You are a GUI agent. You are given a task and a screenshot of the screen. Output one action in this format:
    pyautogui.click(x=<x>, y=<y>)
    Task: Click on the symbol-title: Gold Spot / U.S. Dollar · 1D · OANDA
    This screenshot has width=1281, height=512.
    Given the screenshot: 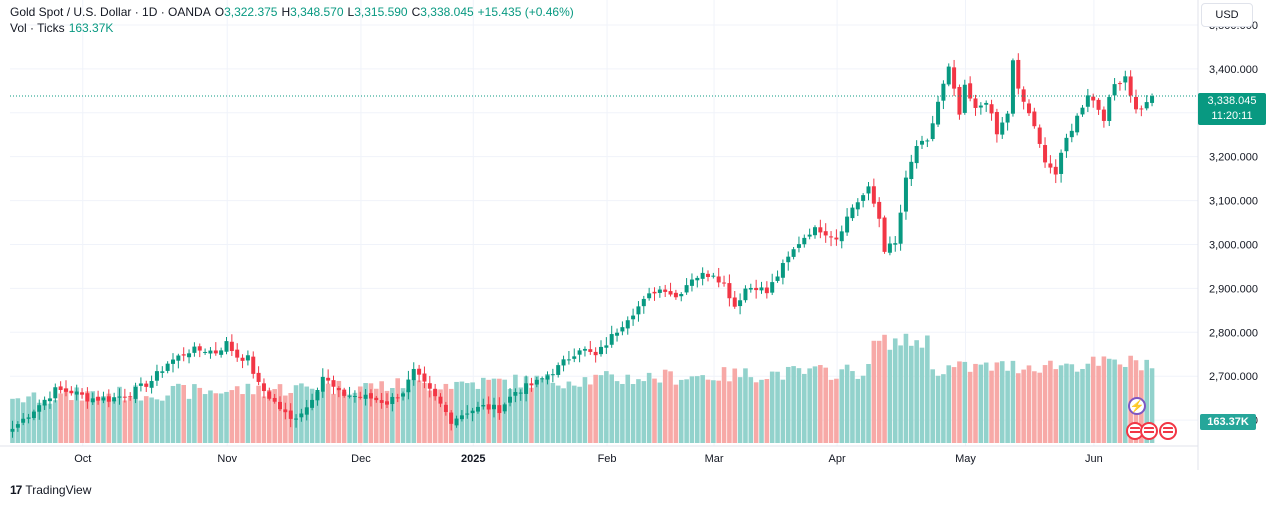 What is the action you would take?
    pyautogui.click(x=110, y=12)
    